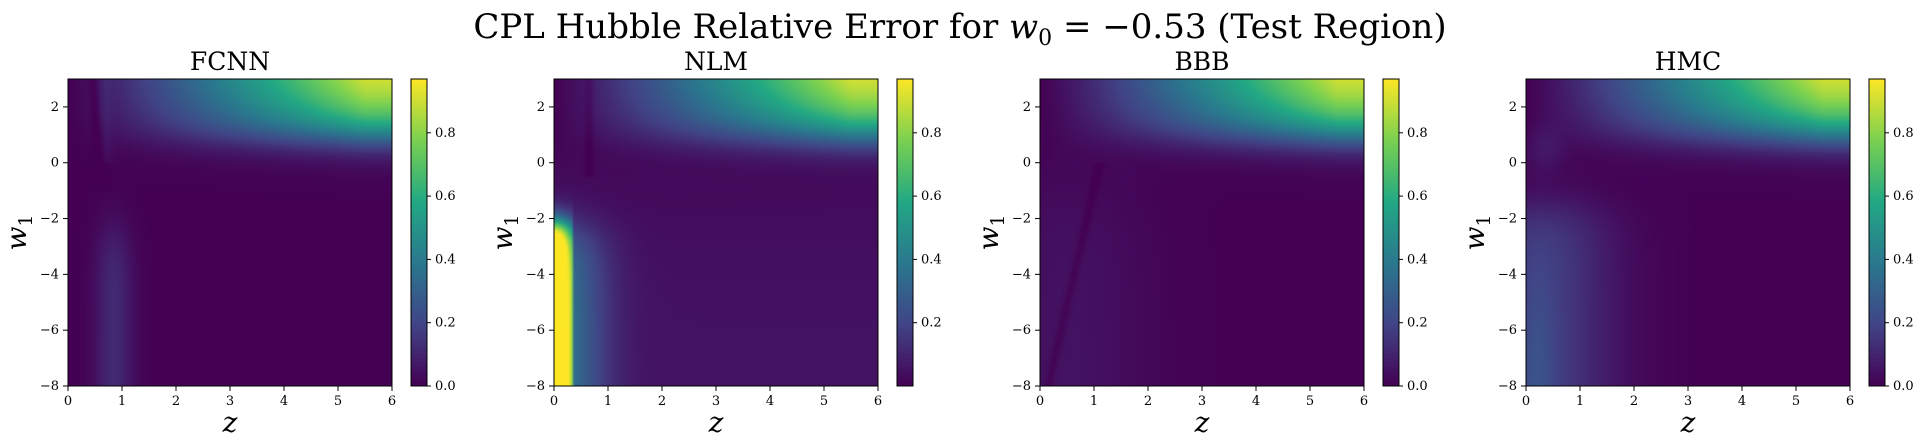 Image resolution: width=1919 pixels, height=448 pixels. Describe the element at coordinates (1201, 61) in the screenshot. I see `panel-title: BBB` at that location.